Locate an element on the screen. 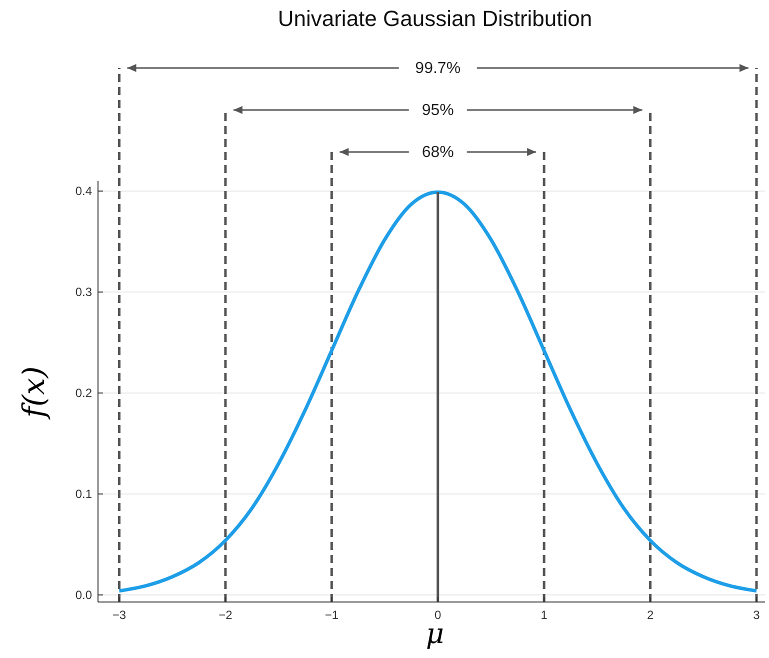 The width and height of the screenshot is (769, 658). x-tick-label: −3 is located at coordinates (119, 615).